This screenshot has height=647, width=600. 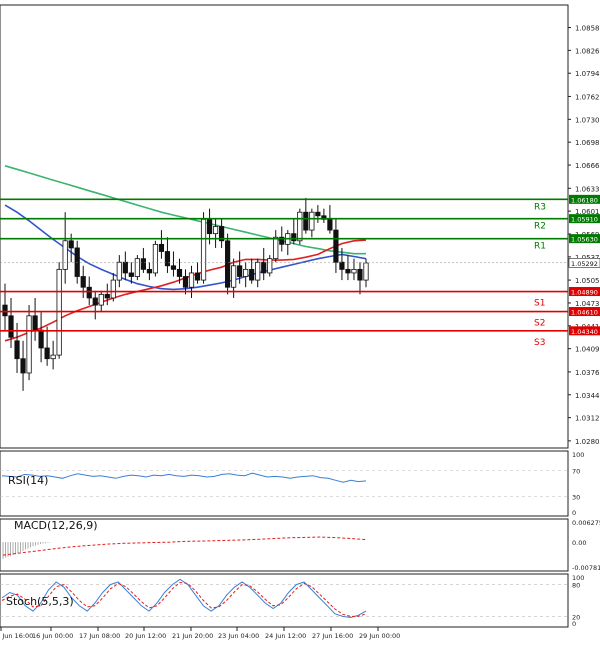 What do you see at coordinates (587, 281) in the screenshot?
I see `price-tick-label: 1.05050` at bounding box center [587, 281].